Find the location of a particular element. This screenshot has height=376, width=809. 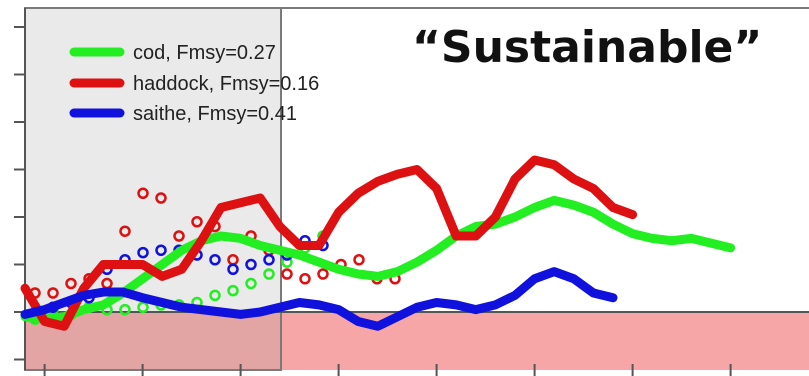

x-ticks is located at coordinates (387, 370).